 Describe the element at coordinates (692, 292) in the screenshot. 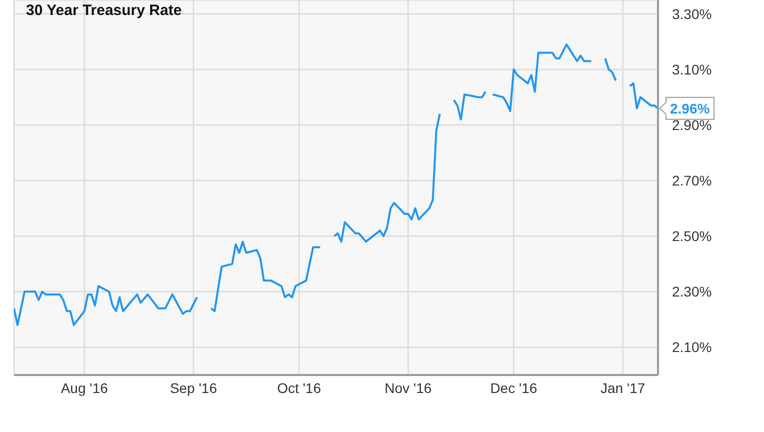

I see `y-tick-label: 2.30%` at that location.